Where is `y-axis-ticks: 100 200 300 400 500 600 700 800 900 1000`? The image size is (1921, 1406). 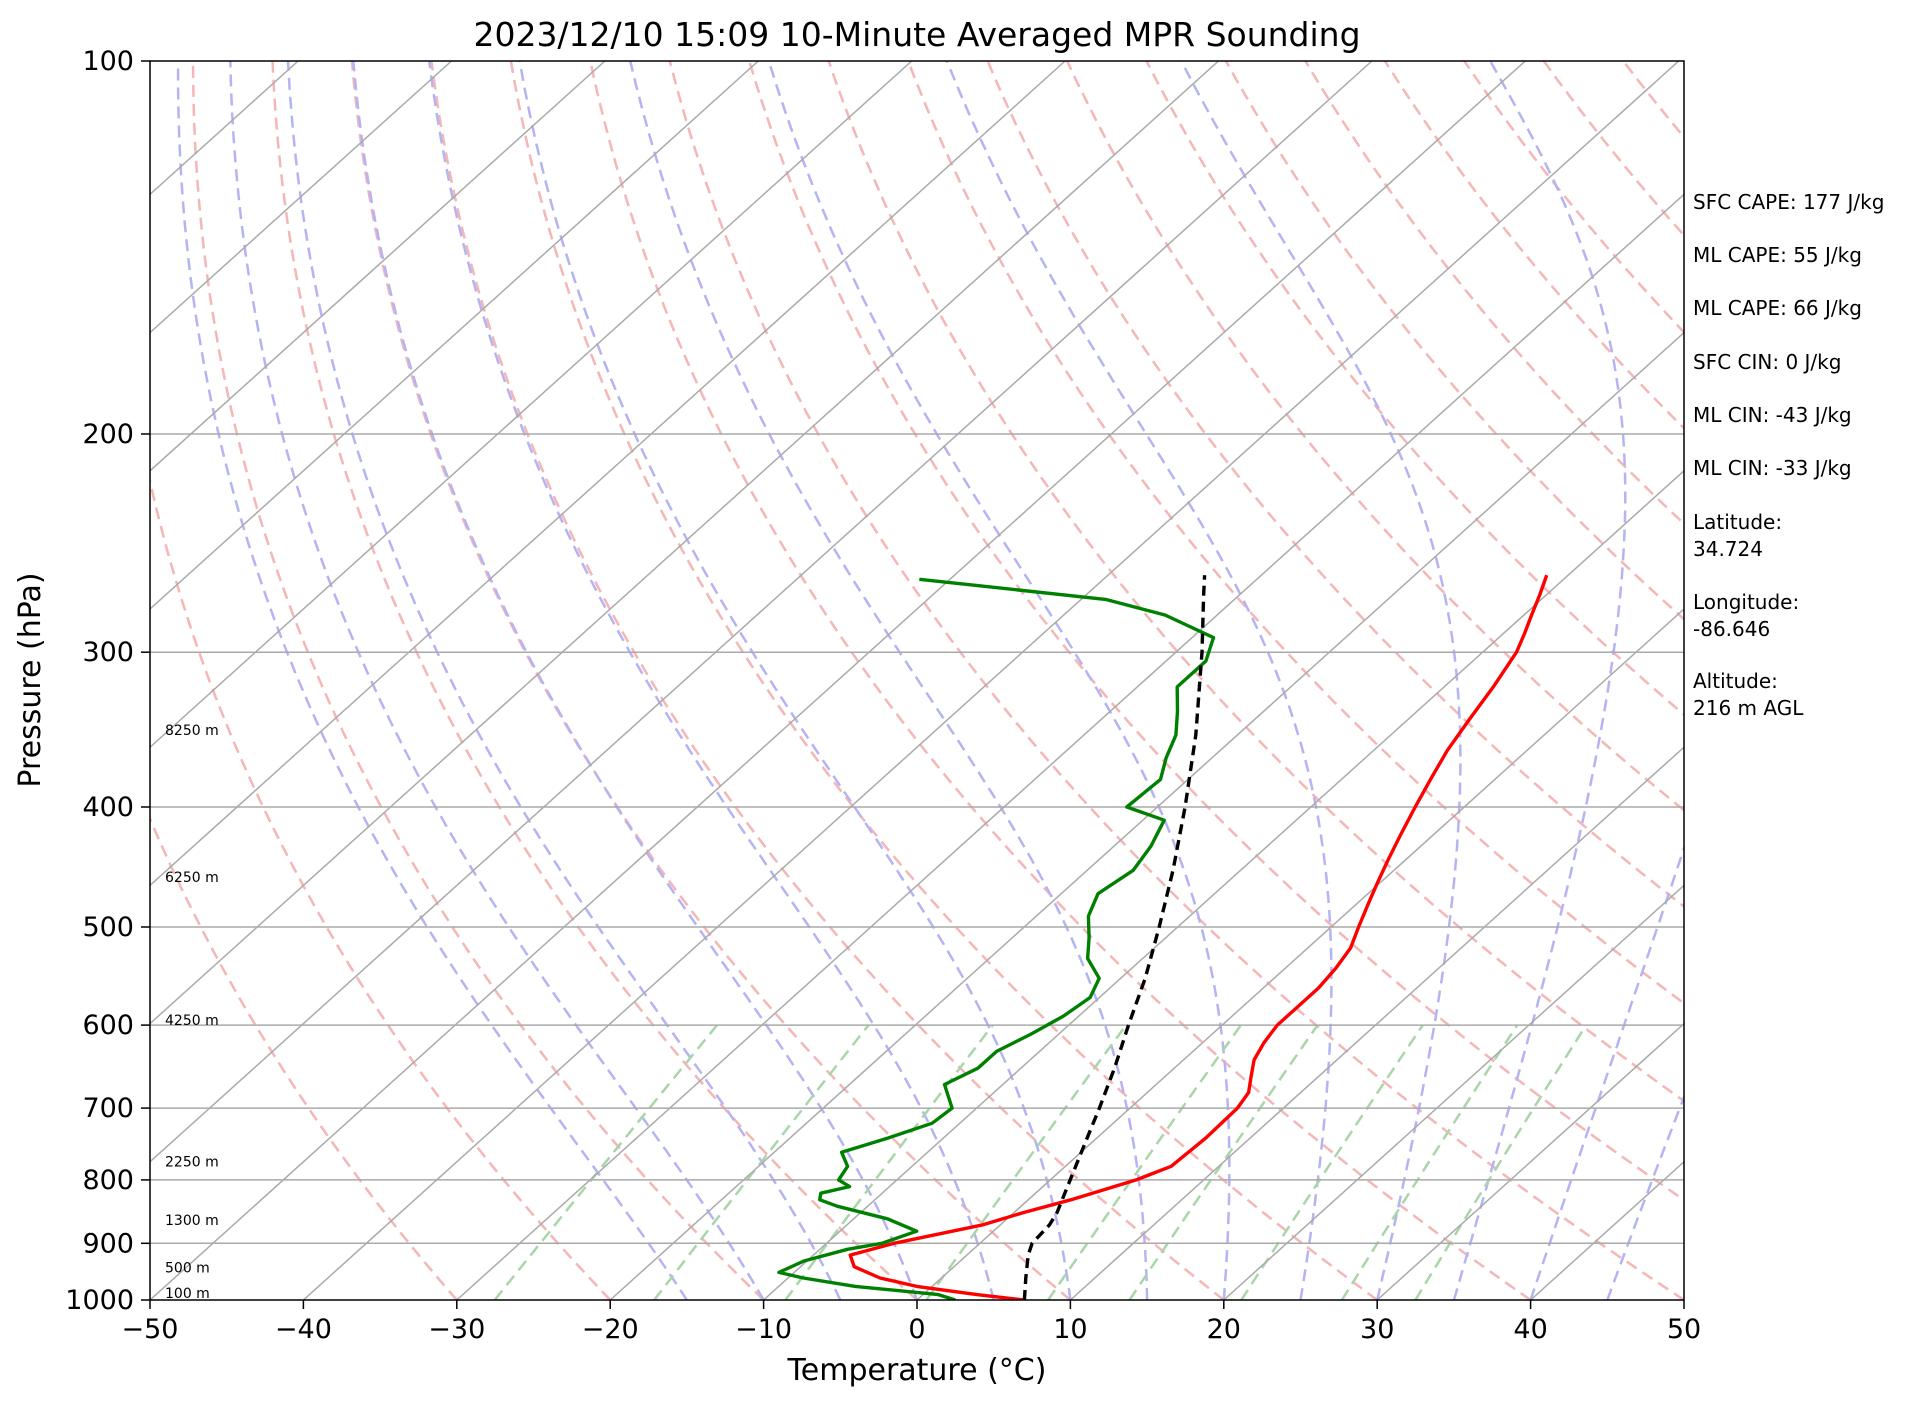
y-axis-ticks: 100 200 300 400 500 600 700 800 900 1000 is located at coordinates (107, 681).